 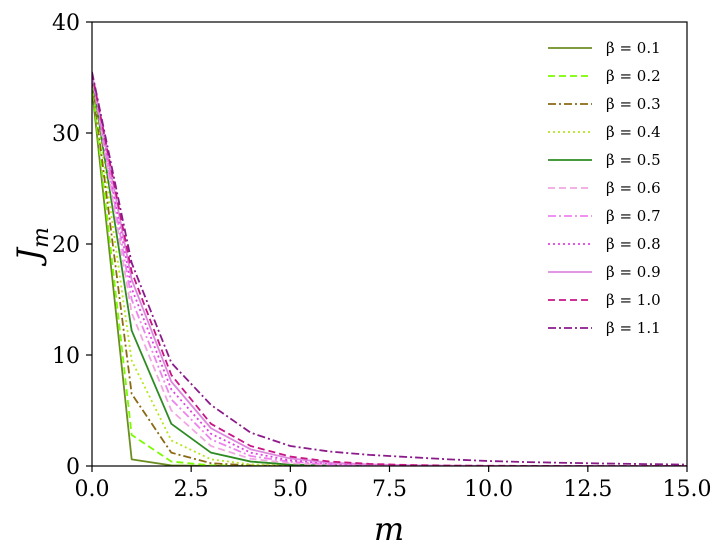 What do you see at coordinates (191, 489) in the screenshot?
I see `x-tick-label: 2.5` at bounding box center [191, 489].